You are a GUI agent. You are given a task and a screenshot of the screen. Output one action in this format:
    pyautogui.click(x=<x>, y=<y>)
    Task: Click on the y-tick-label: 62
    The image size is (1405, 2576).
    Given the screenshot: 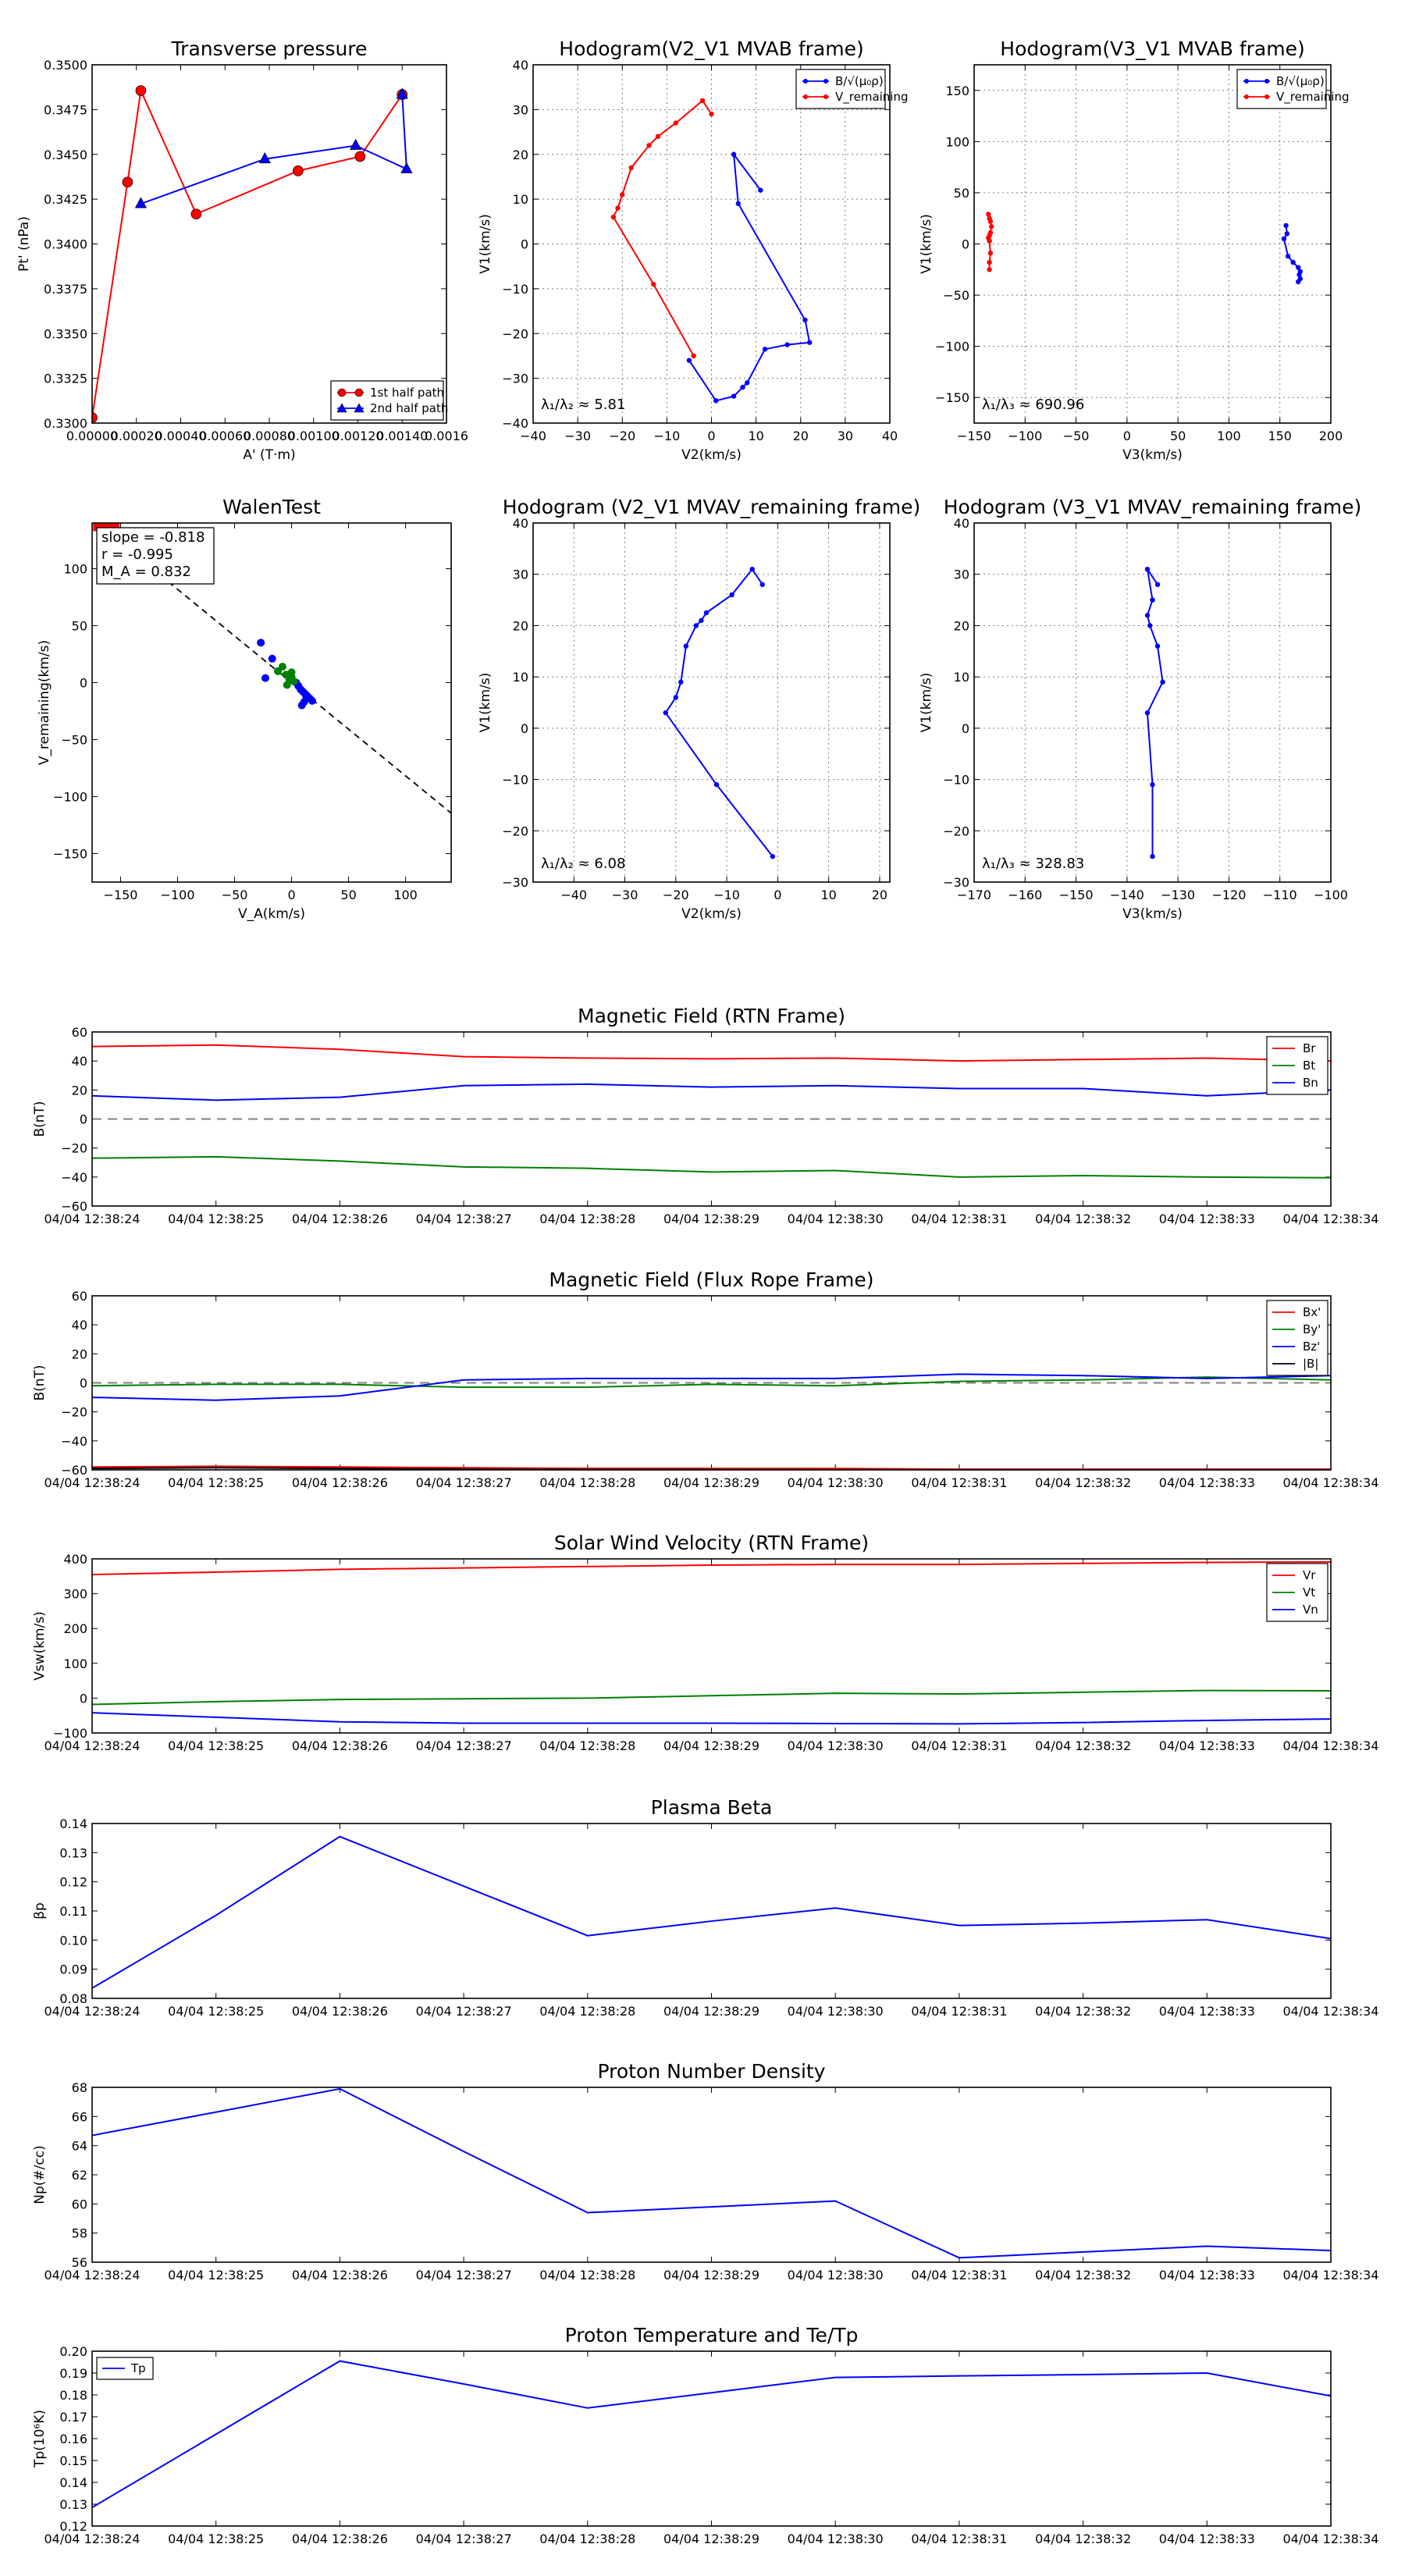 What is the action you would take?
    pyautogui.click(x=80, y=2175)
    